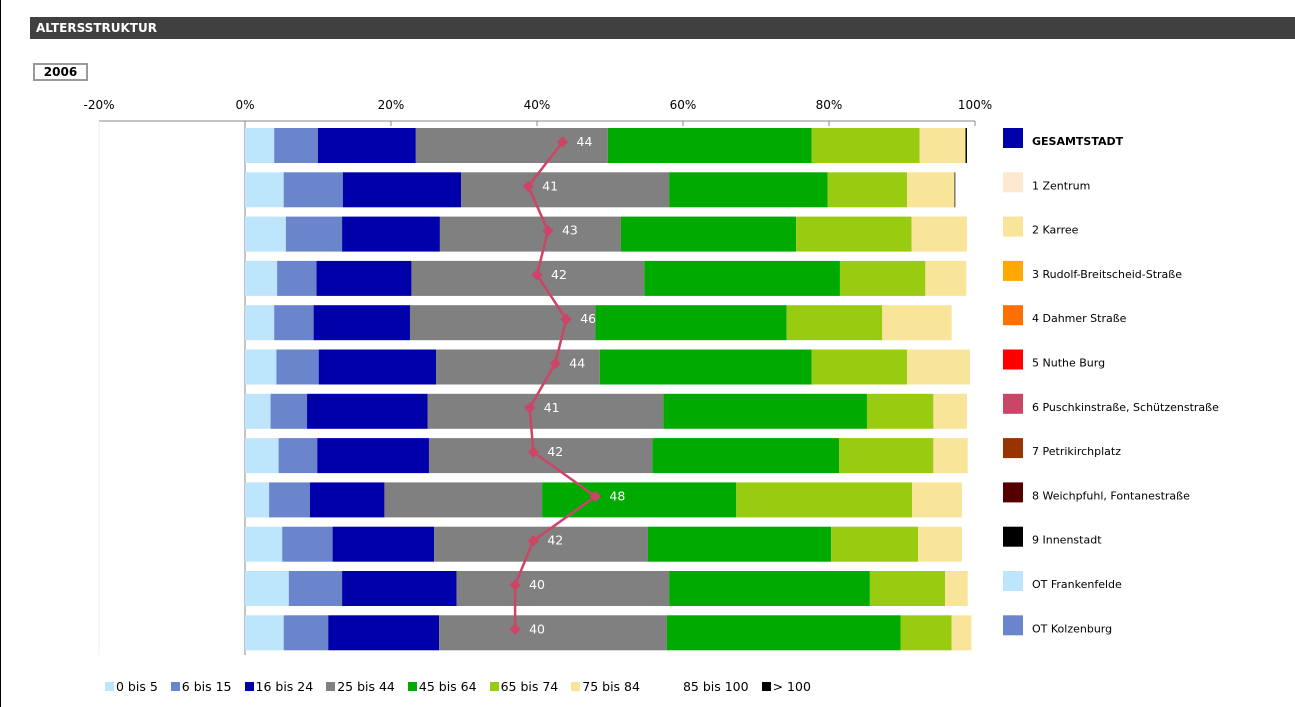  I want to click on series-legend-label: 65 bis 74, so click(529, 686).